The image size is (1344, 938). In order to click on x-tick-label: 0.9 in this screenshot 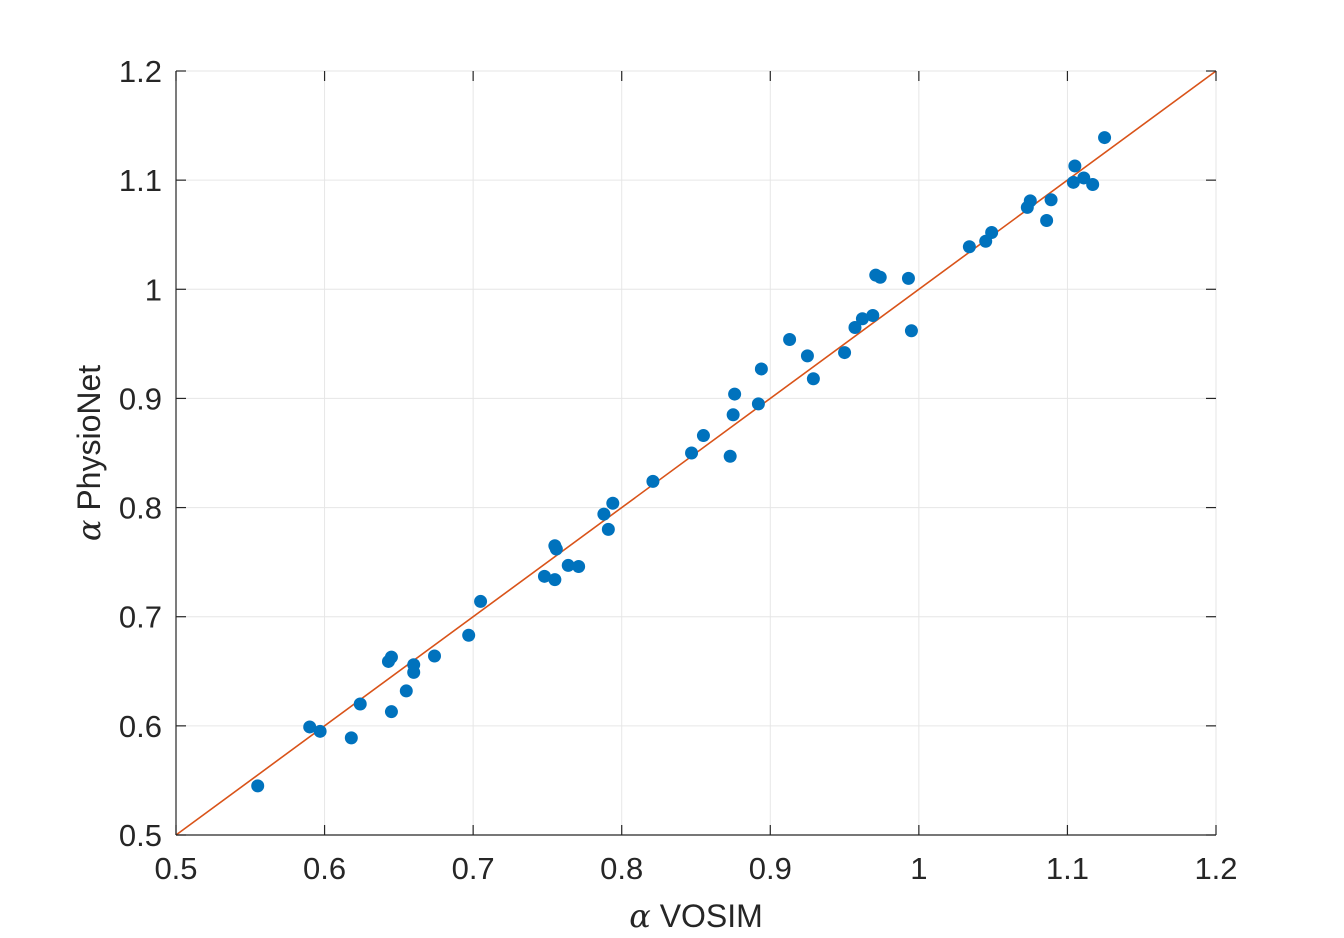, I will do `click(770, 868)`.